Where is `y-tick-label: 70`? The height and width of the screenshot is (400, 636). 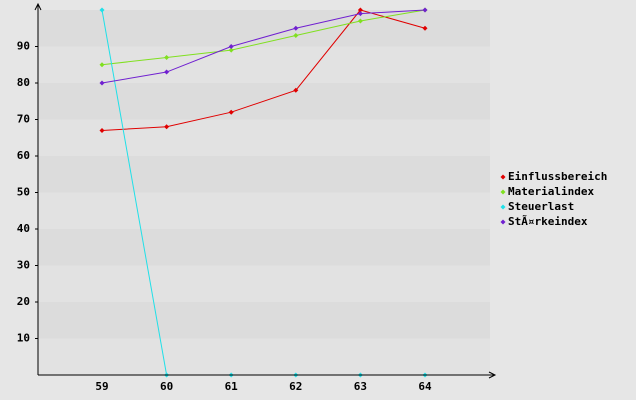 y-tick-label: 70 is located at coordinates (23, 119).